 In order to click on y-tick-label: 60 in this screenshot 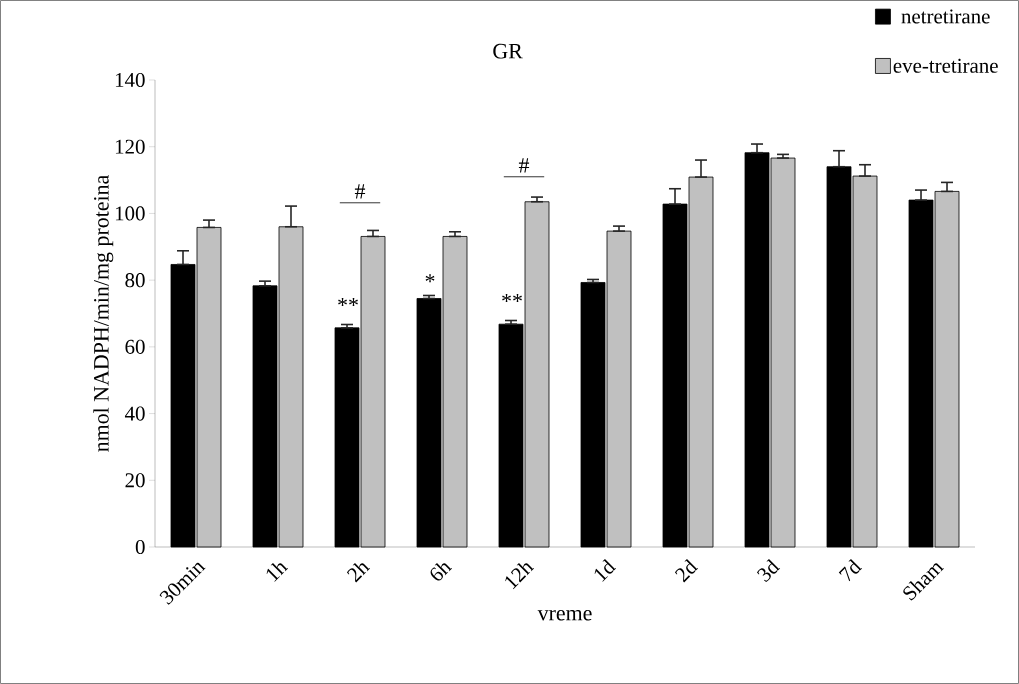, I will do `click(135, 346)`.